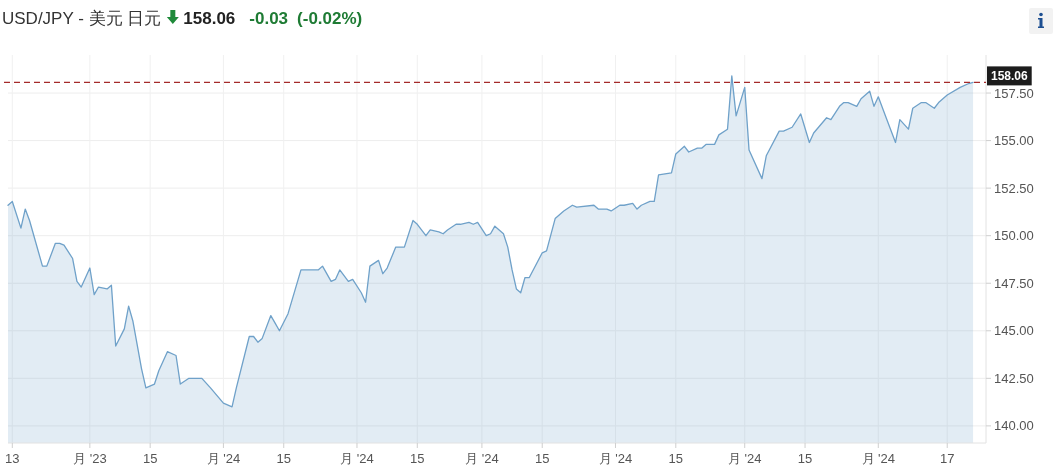 The height and width of the screenshot is (472, 1059). Describe the element at coordinates (269, 18) in the screenshot. I see `annotation: -0.03` at that location.